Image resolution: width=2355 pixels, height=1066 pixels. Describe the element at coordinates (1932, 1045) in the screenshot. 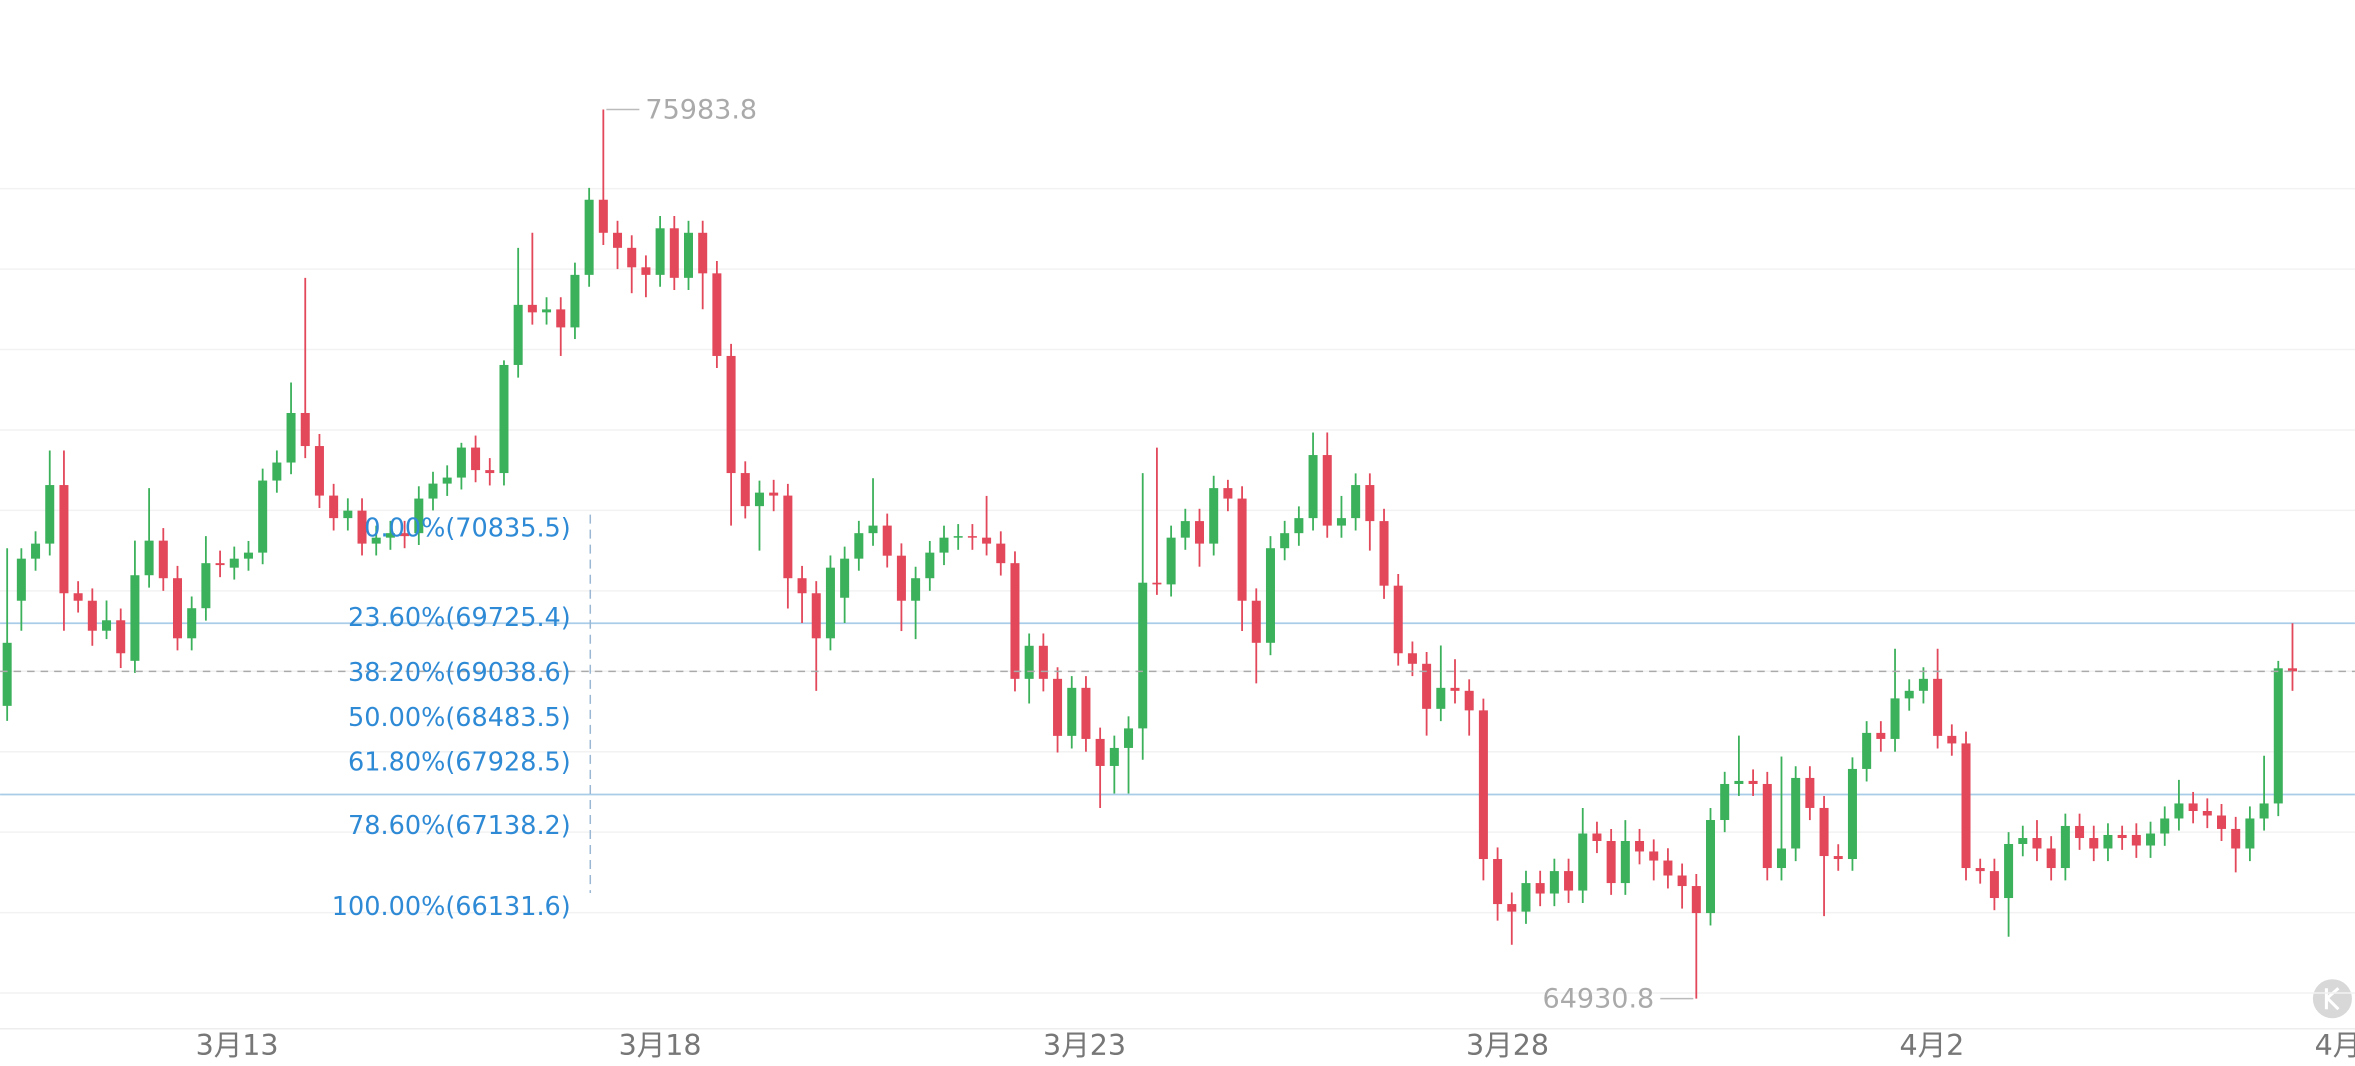

I see `x-tick-label: 4月2` at that location.